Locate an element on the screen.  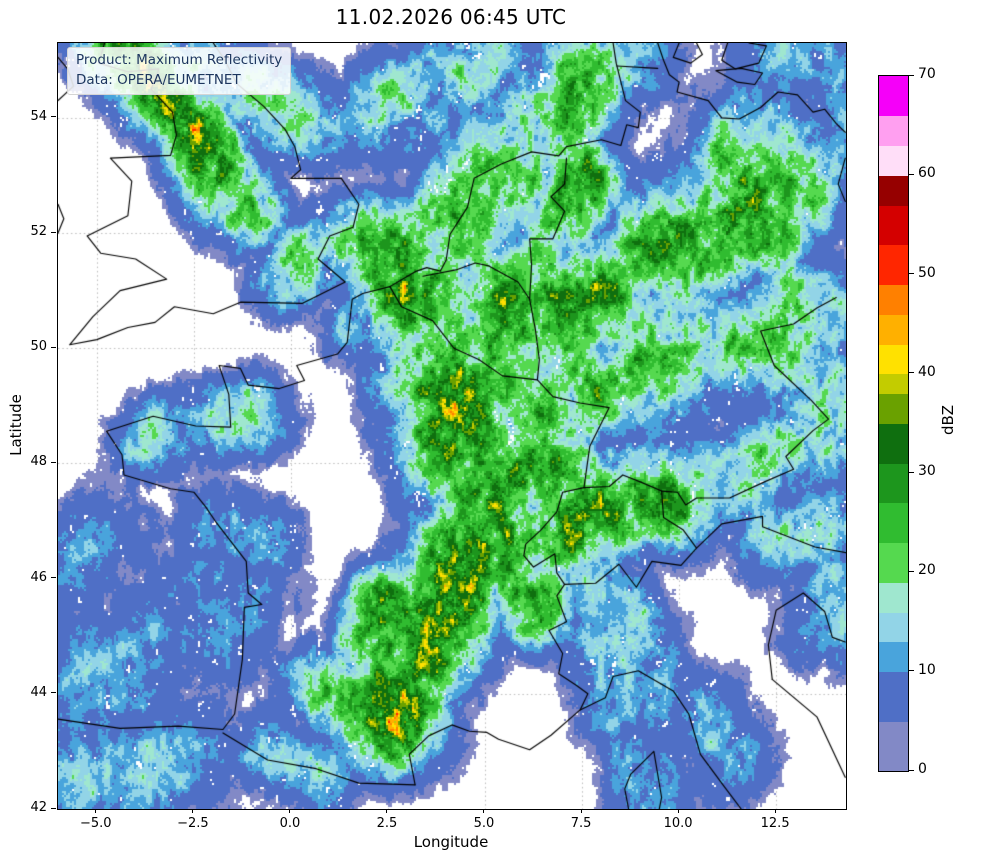
colorbar-tick-label: 30 is located at coordinates (927, 471).